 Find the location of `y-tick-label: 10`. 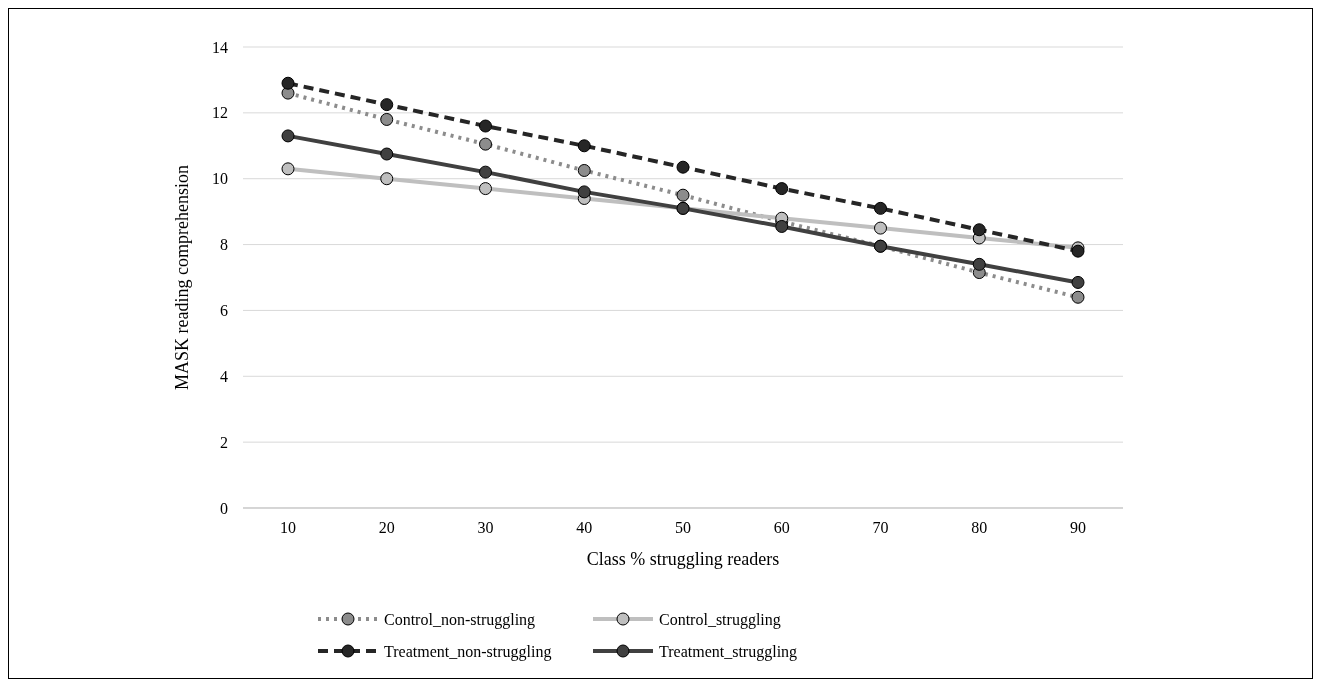

y-tick-label: 10 is located at coordinates (220, 179).